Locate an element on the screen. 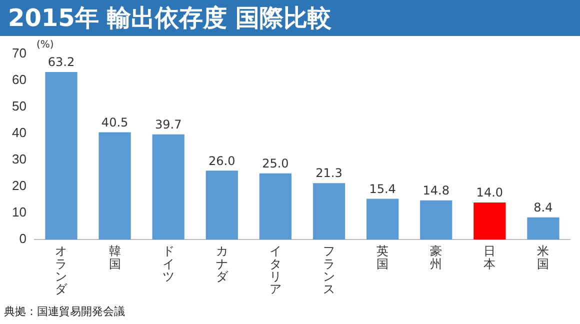 The height and width of the screenshot is (324, 580). y-tick-label: 60 is located at coordinates (19, 80).